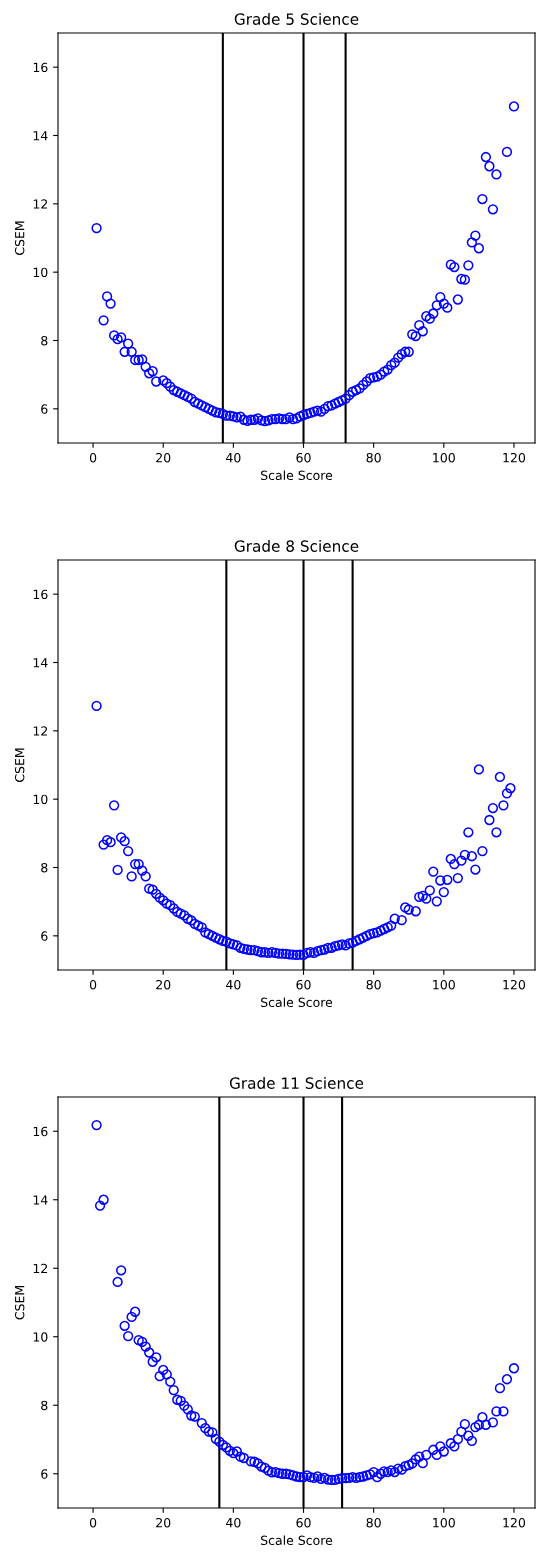 Image resolution: width=537 pixels, height=1560 pixels. What do you see at coordinates (296, 546) in the screenshot?
I see `chart-title: Grade 8 Science` at bounding box center [296, 546].